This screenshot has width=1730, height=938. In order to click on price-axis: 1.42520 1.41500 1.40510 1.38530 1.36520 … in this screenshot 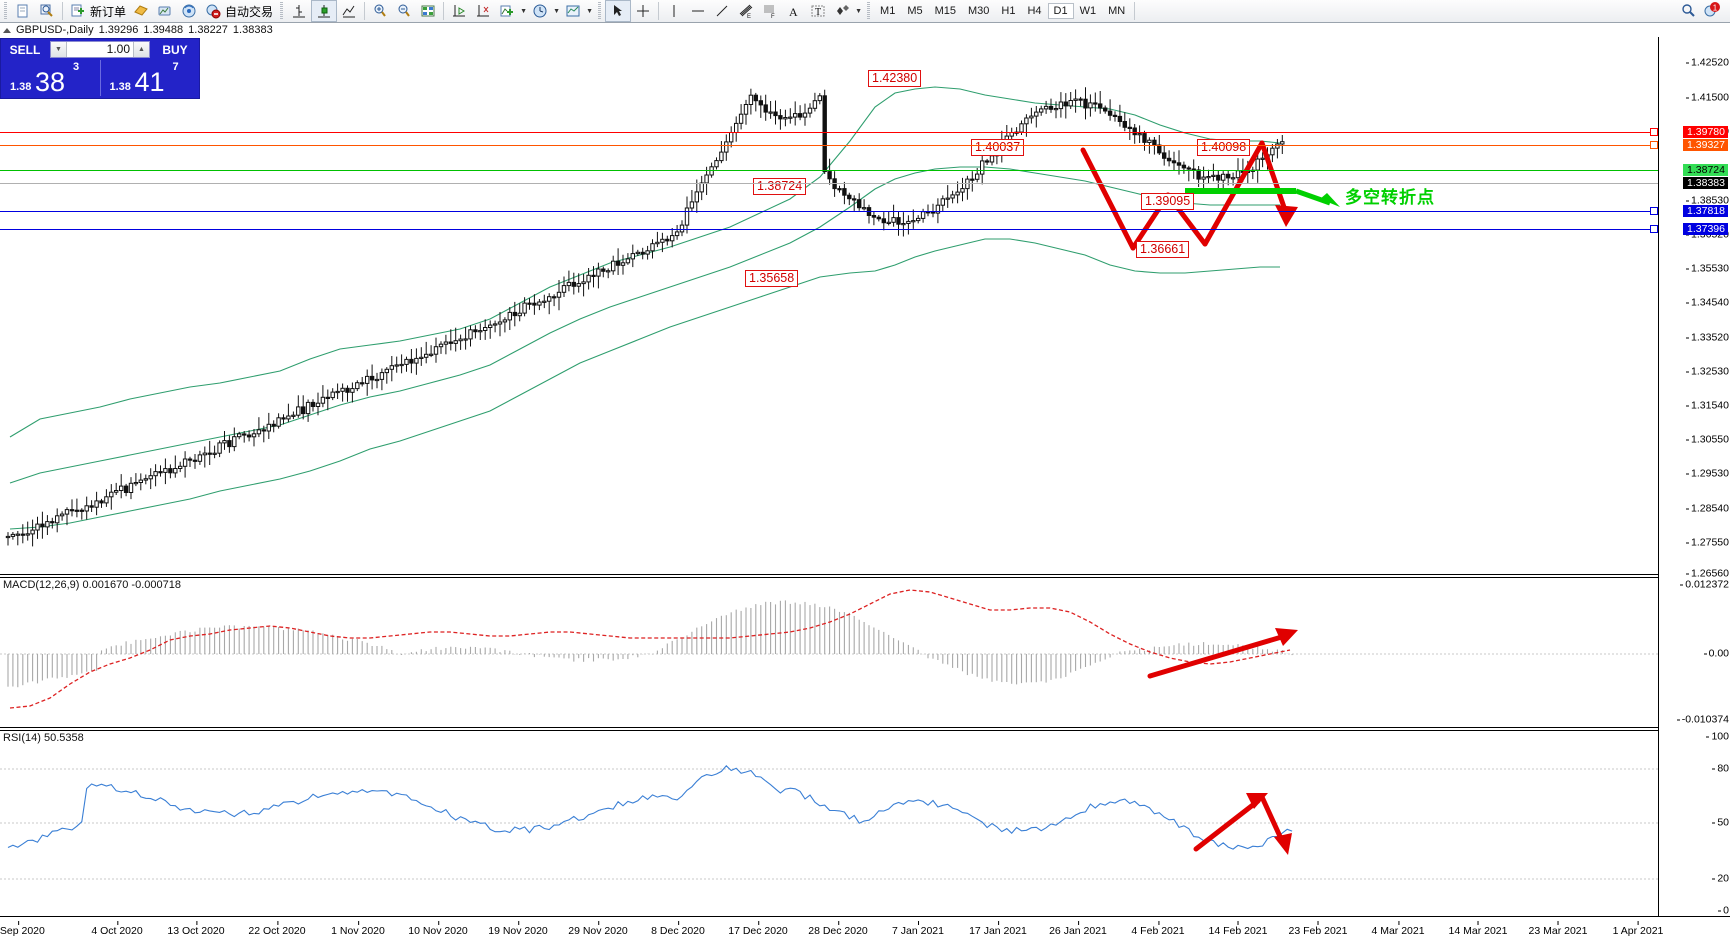, I will do `click(1694, 308)`.